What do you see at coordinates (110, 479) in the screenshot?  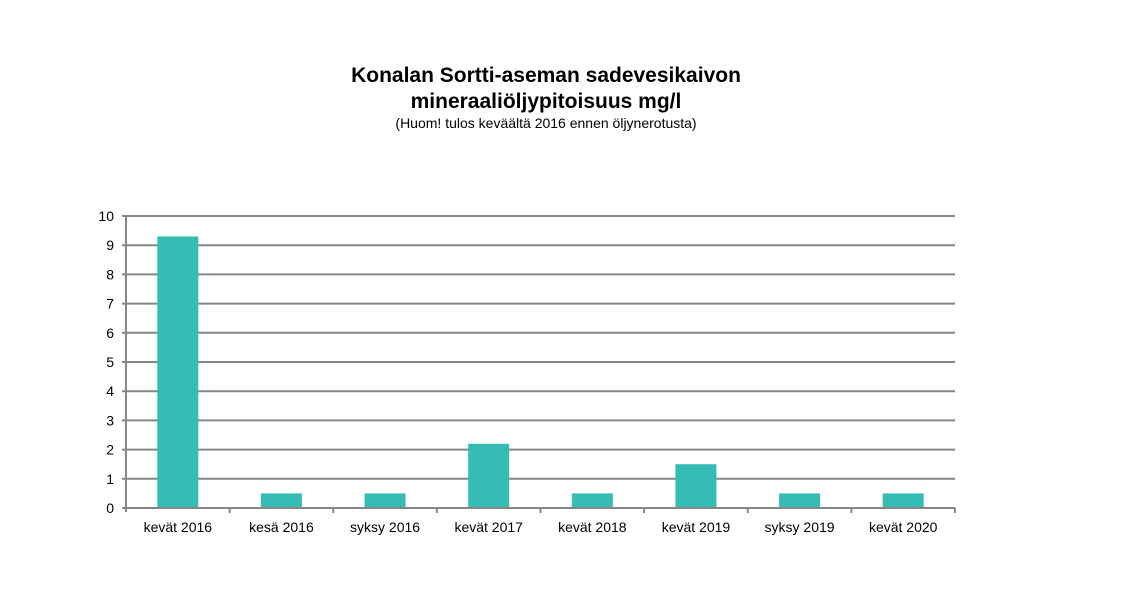 I see `y-tick-label: 1` at bounding box center [110, 479].